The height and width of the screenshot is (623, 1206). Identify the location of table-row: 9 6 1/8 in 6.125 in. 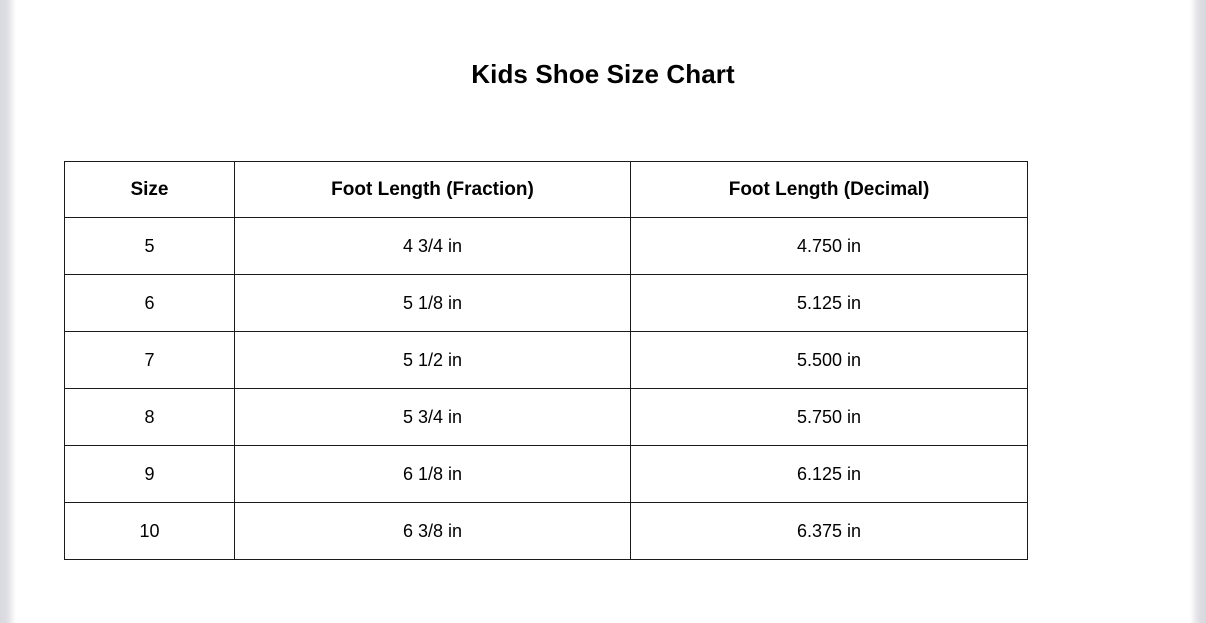
(546, 474).